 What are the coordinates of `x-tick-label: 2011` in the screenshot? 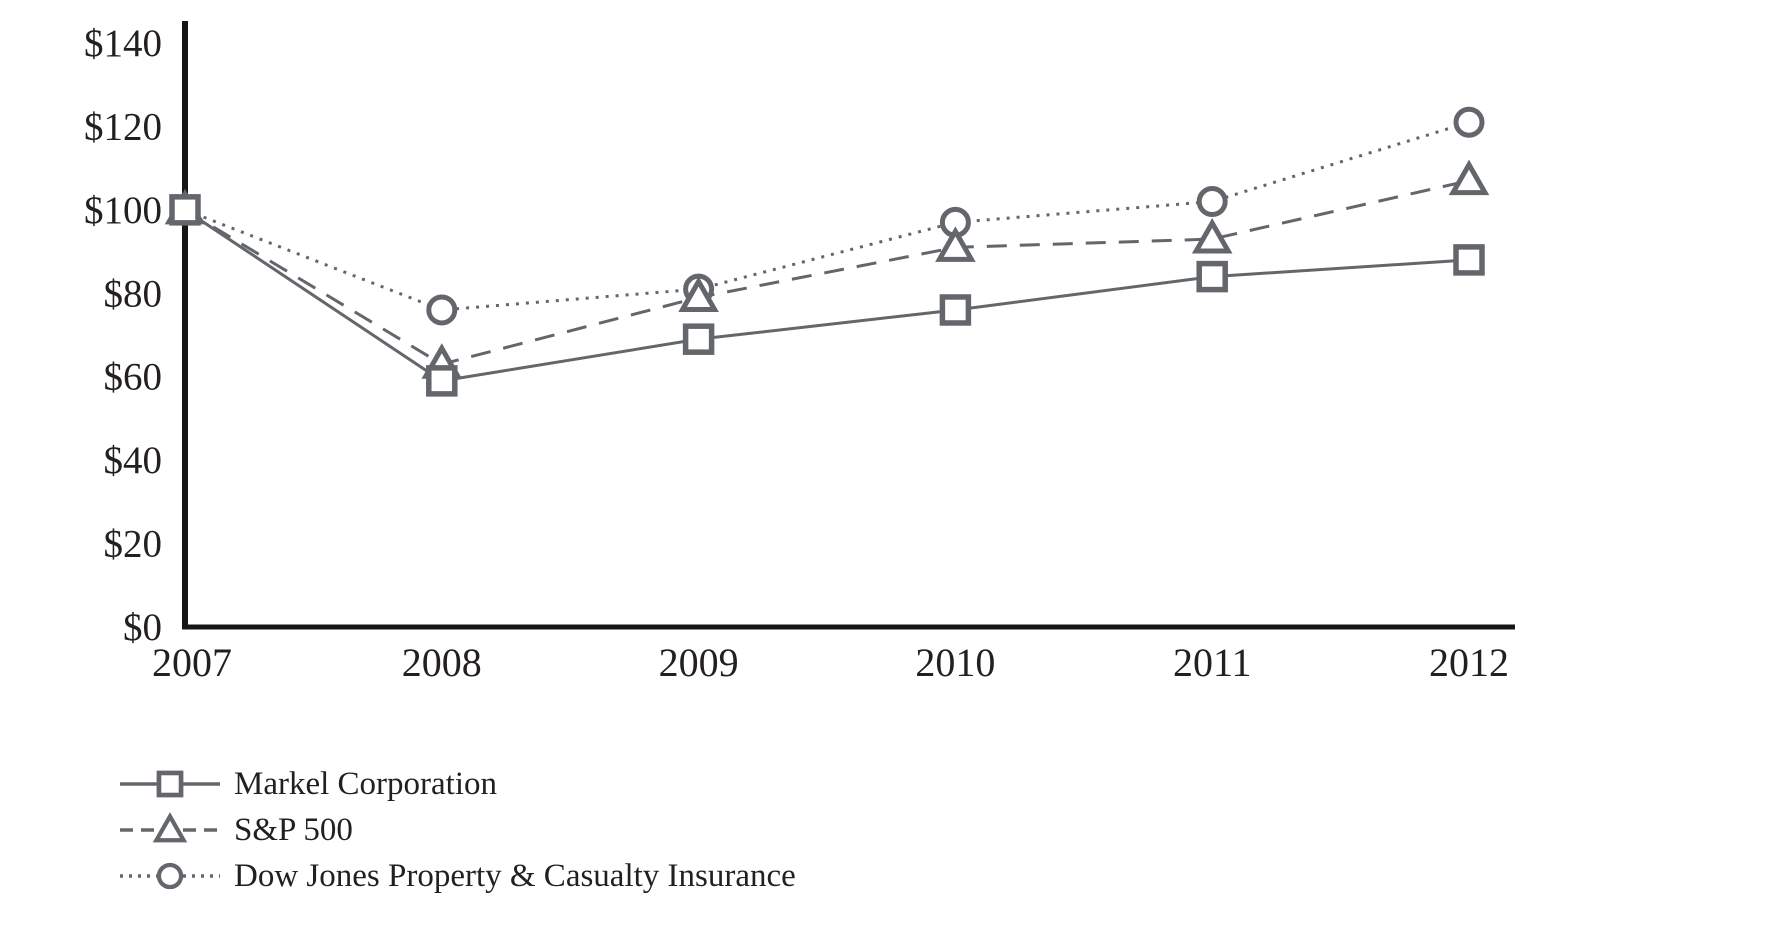 It's located at (1212, 662).